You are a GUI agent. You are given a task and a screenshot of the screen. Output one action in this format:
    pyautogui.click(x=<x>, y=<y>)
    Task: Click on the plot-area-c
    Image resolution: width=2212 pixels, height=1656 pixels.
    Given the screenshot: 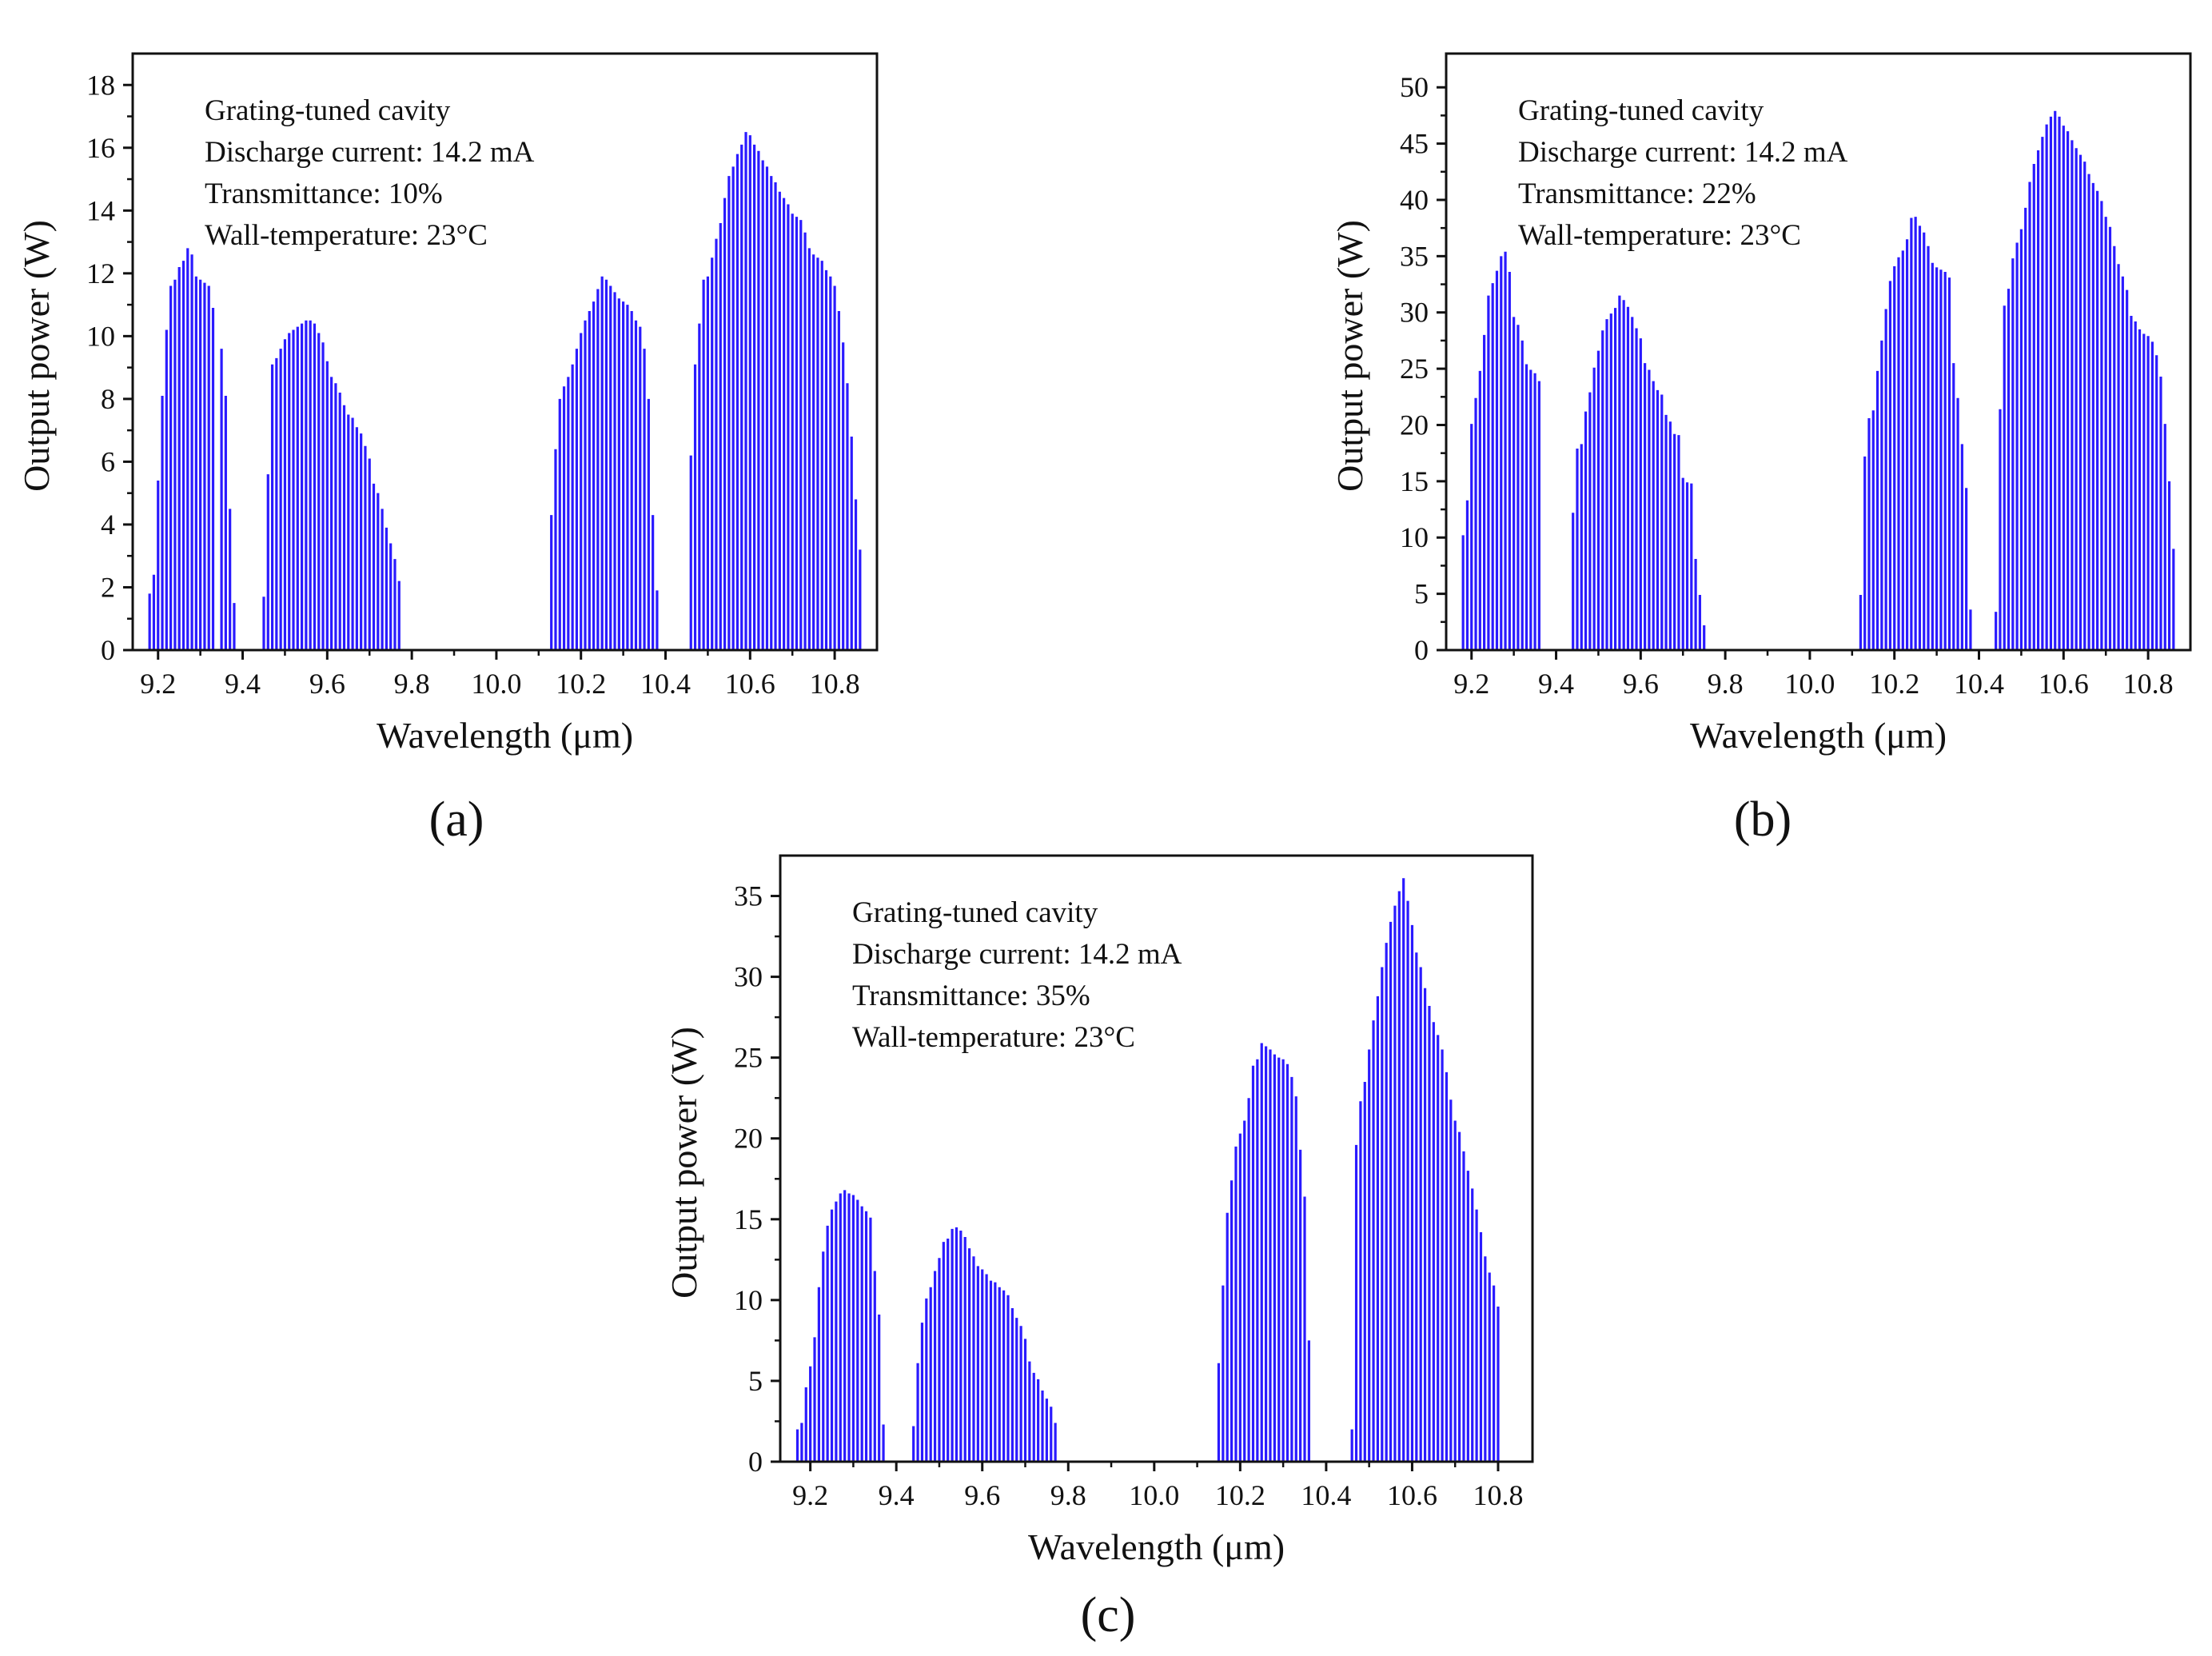 What is the action you would take?
    pyautogui.click(x=1147, y=1170)
    